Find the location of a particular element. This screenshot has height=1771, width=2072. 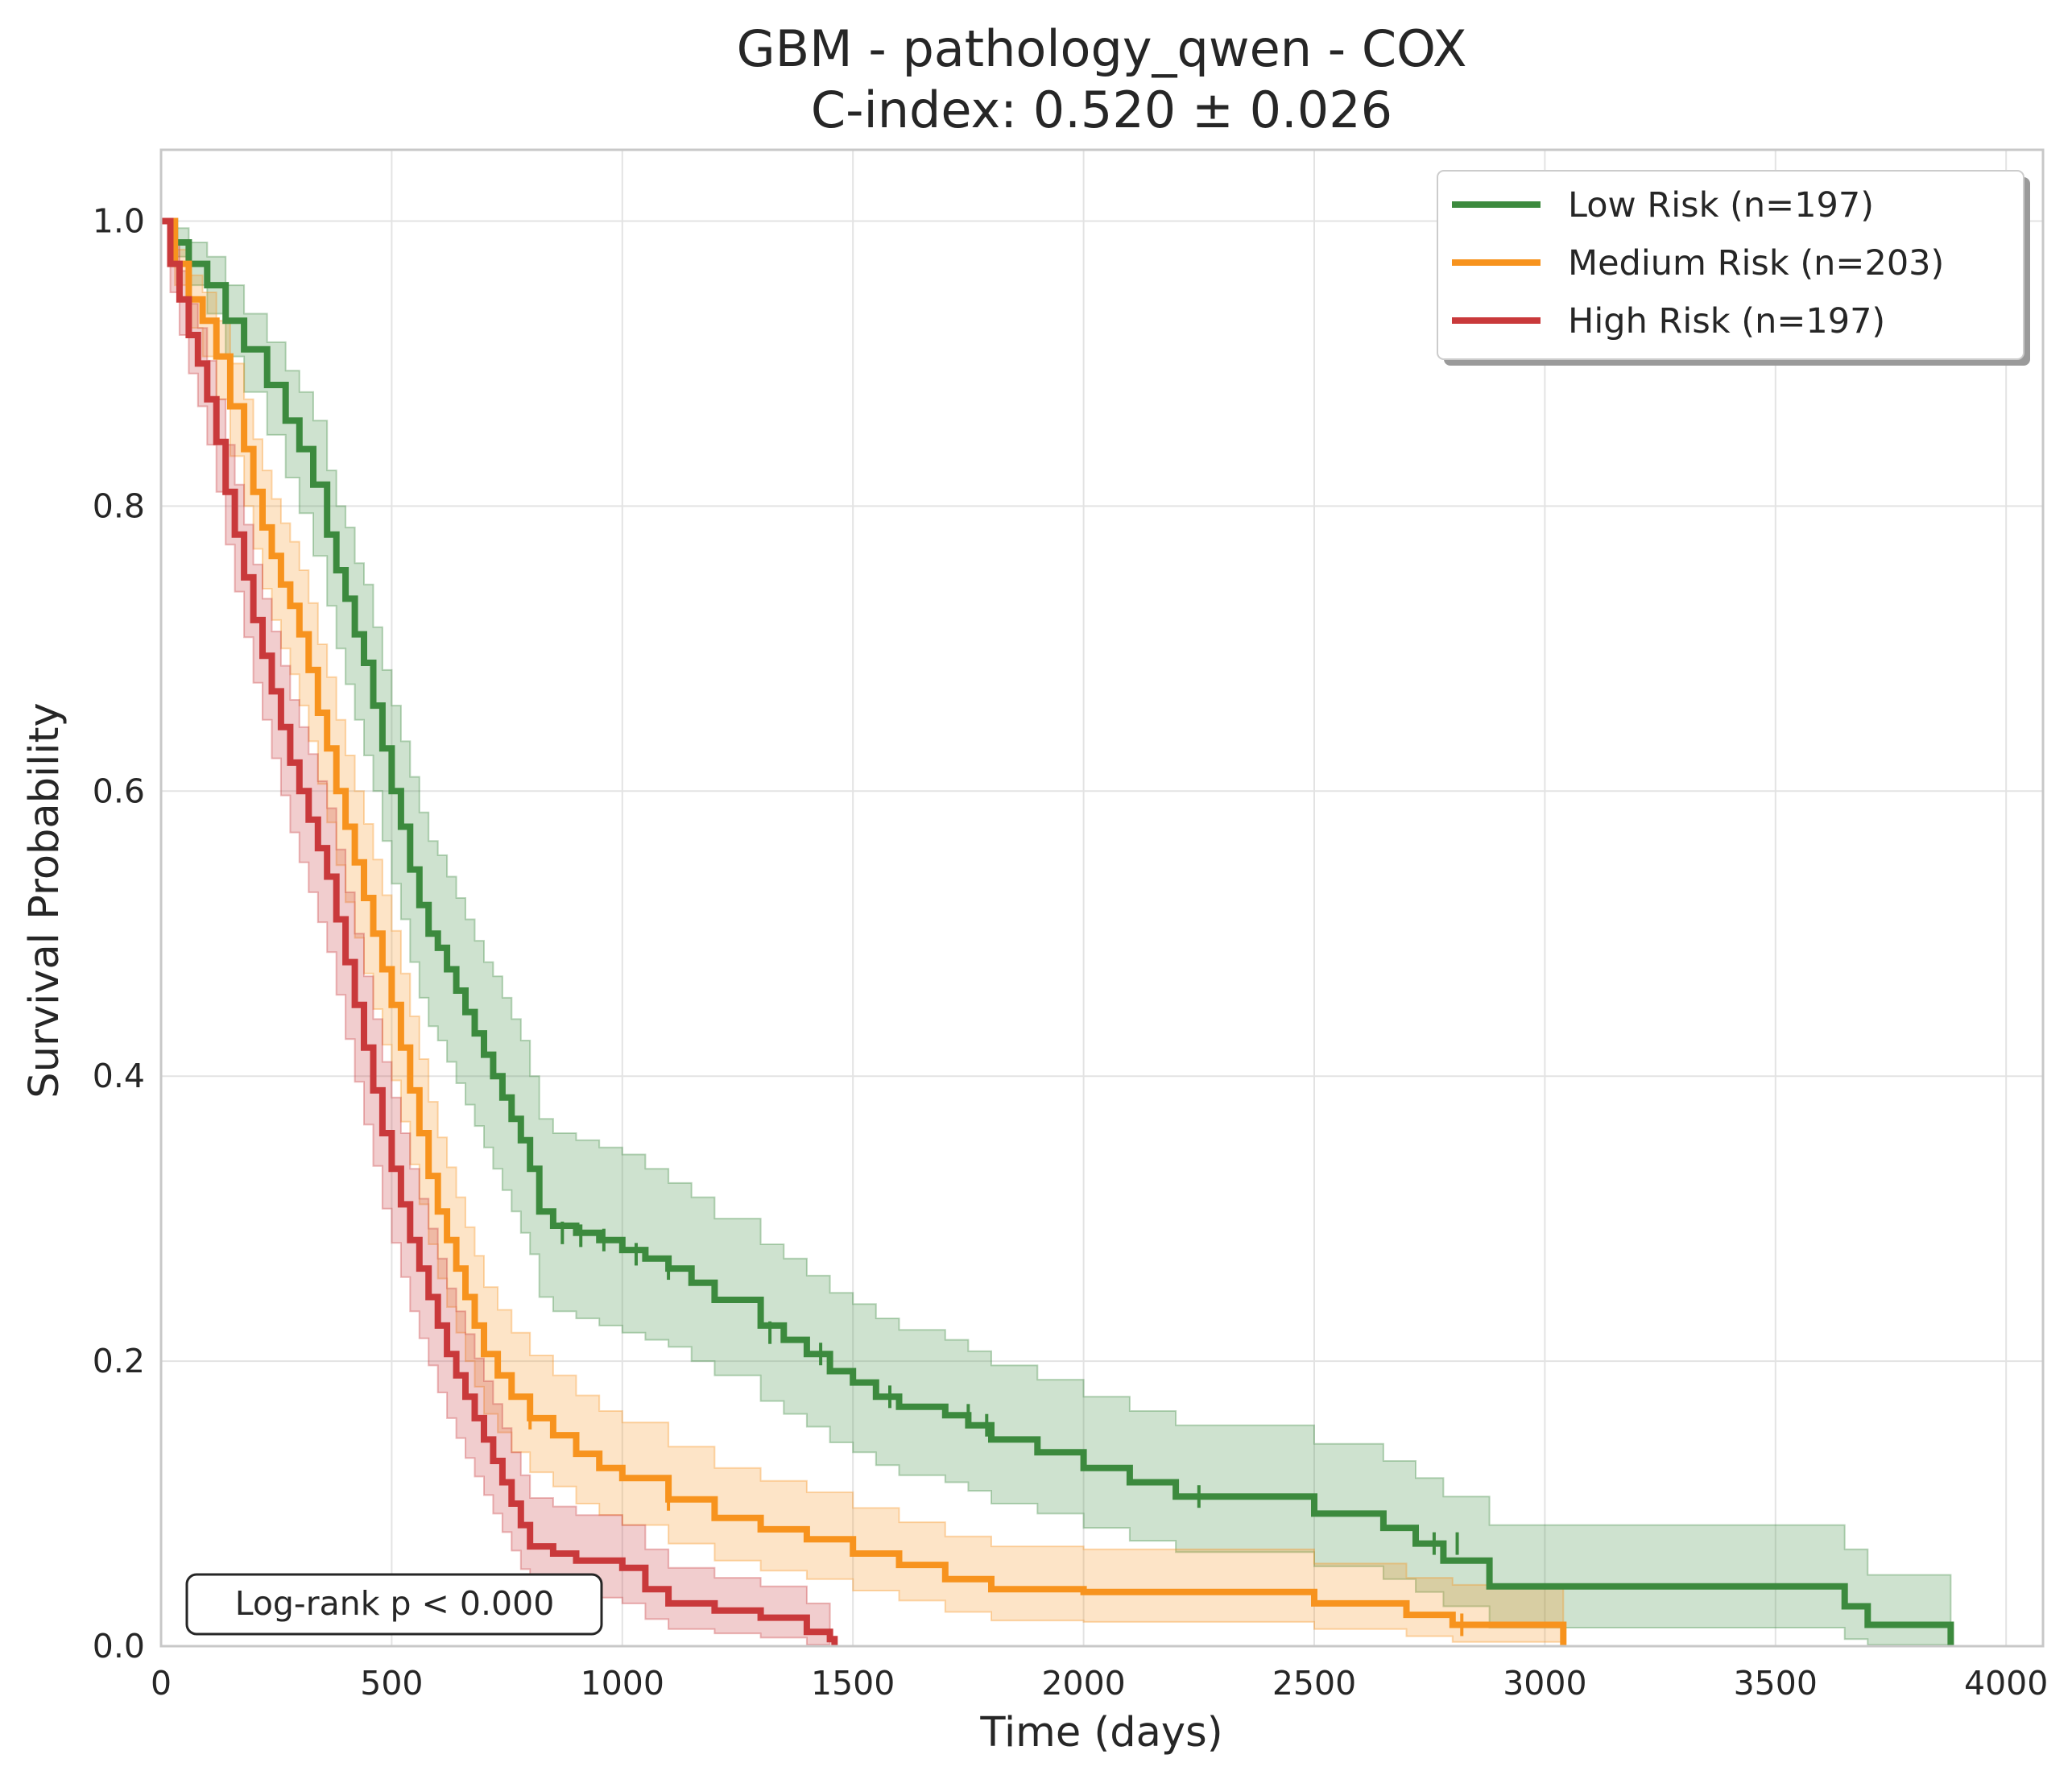

y-tick-label: 0.4 is located at coordinates (119, 1076).